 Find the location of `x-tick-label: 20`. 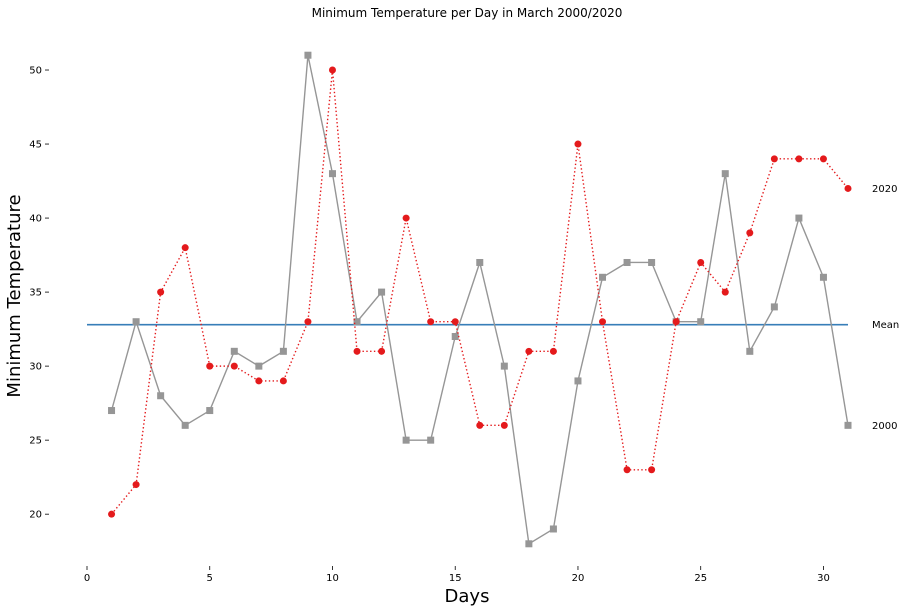

x-tick-label: 20 is located at coordinates (578, 578).